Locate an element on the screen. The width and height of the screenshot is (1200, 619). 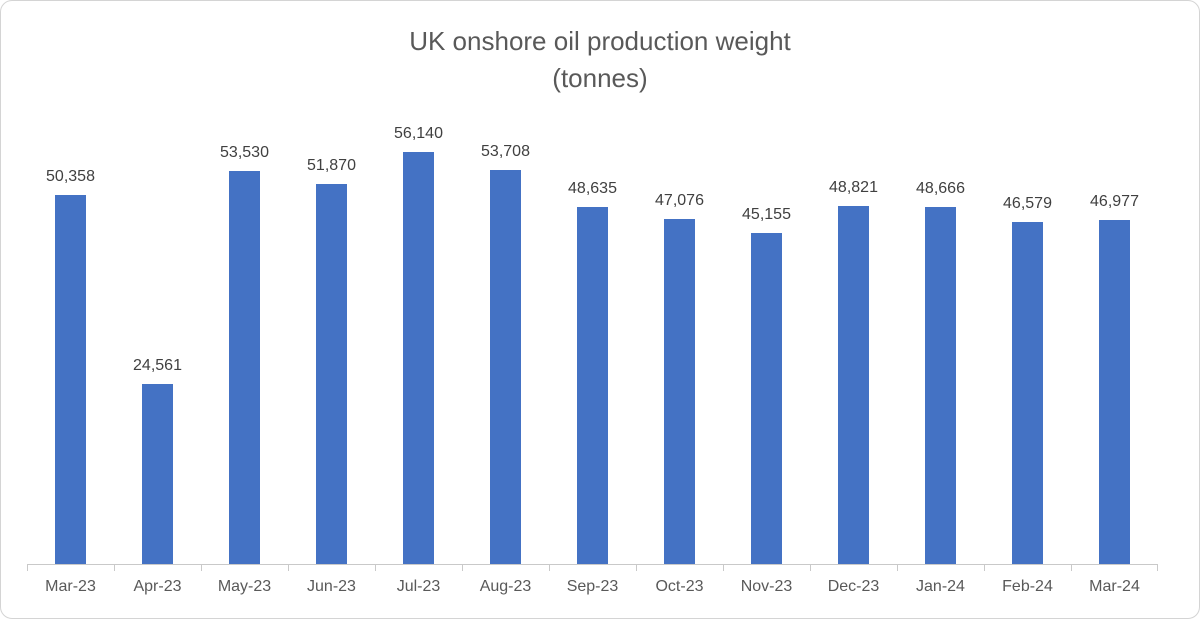
bar-group-apr-23: 24,561 is located at coordinates (157, 344).